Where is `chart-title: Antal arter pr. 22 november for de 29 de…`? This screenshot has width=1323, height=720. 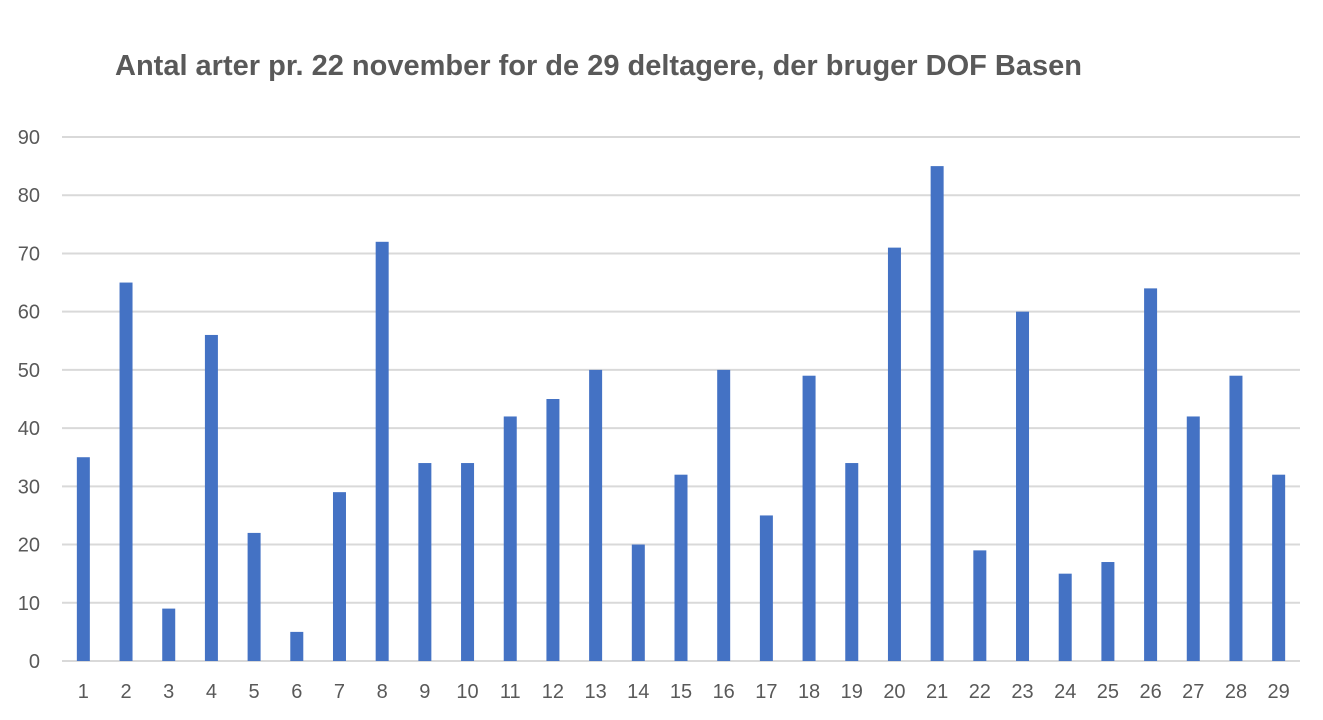
chart-title: Antal arter pr. 22 november for de 29 de… is located at coordinates (598, 66).